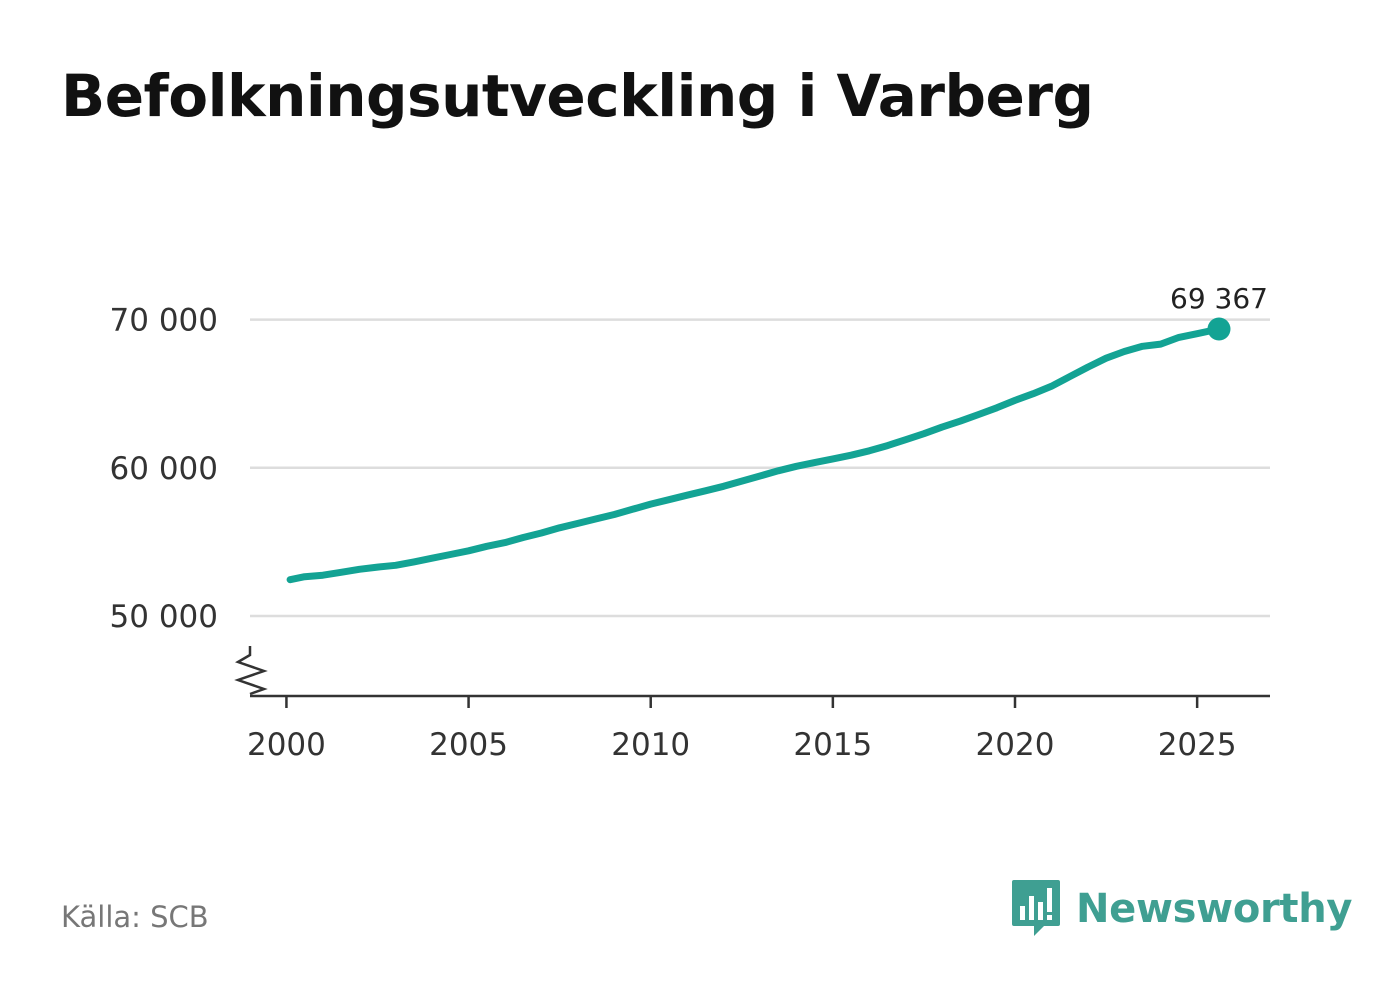 The height and width of the screenshot is (999, 1382). I want to click on axis-break-icon, so click(251, 671).